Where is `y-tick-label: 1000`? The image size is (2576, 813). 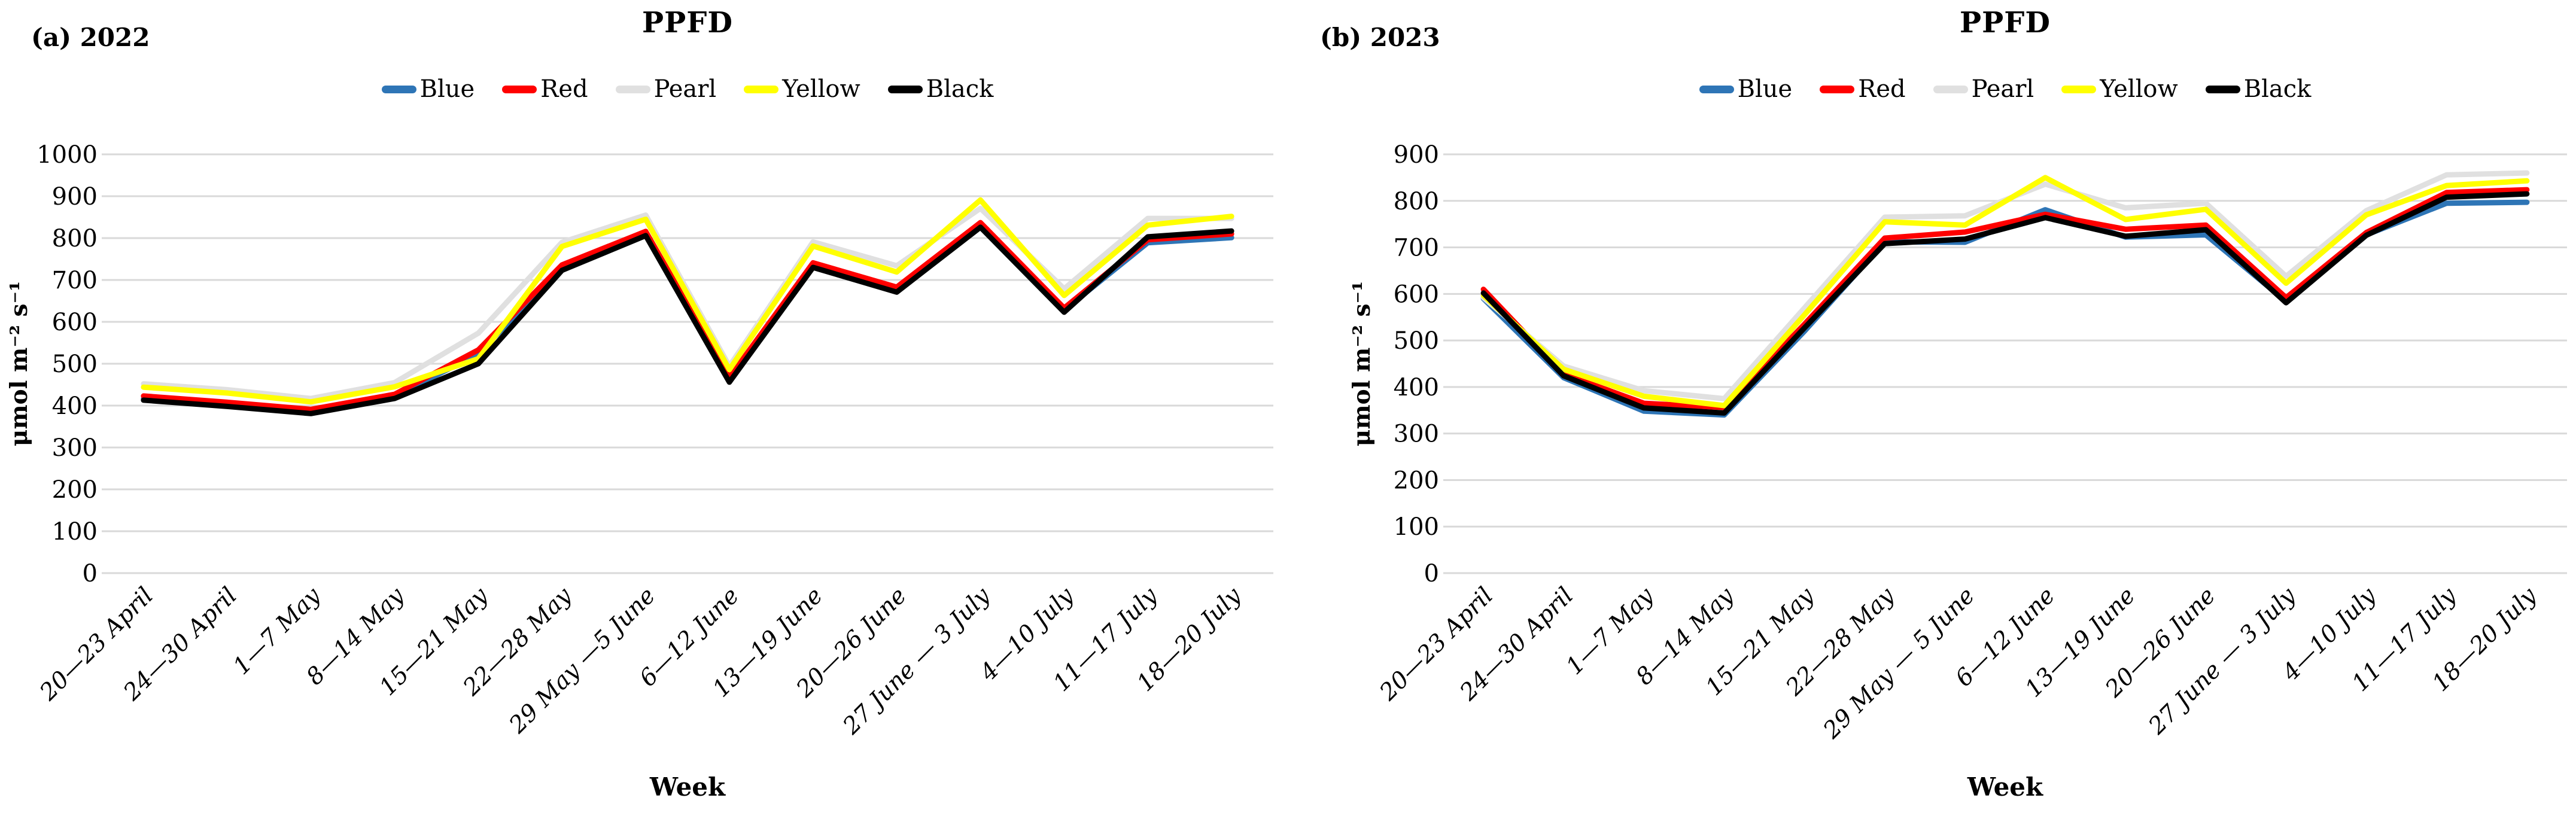
y-tick-label: 1000 is located at coordinates (67, 155).